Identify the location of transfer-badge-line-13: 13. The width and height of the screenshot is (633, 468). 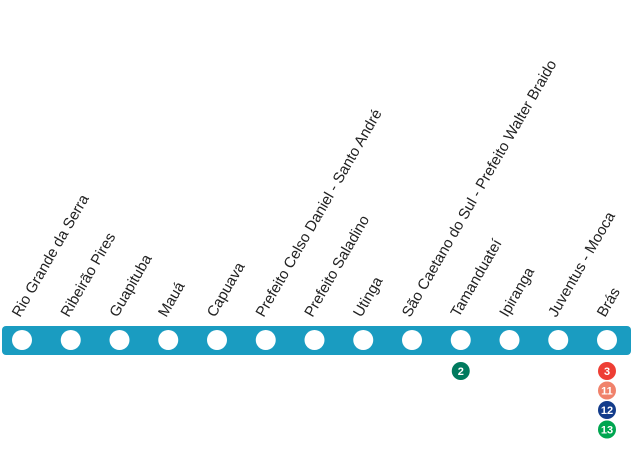
(607, 429).